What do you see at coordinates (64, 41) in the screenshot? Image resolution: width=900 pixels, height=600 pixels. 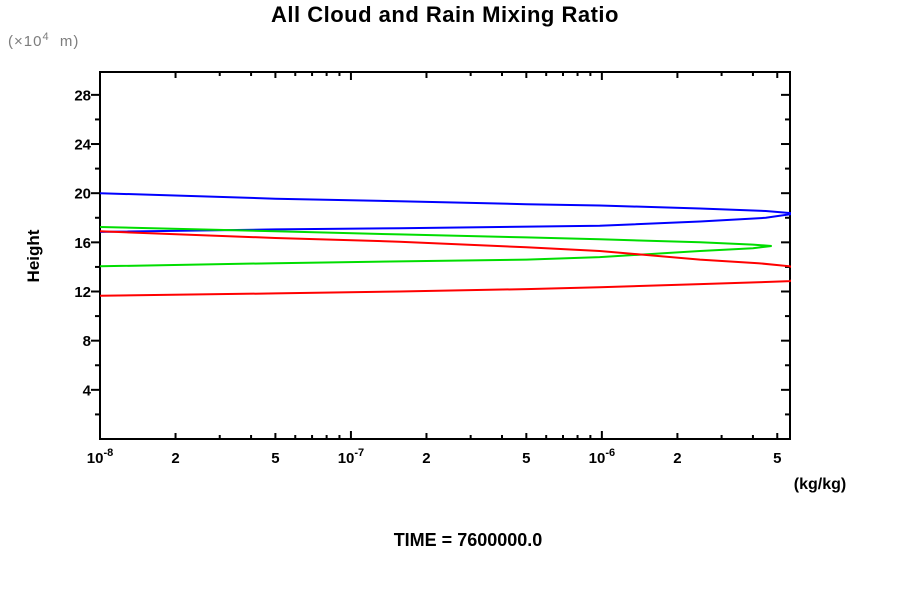 I see `y-unit-suffix: m)` at bounding box center [64, 41].